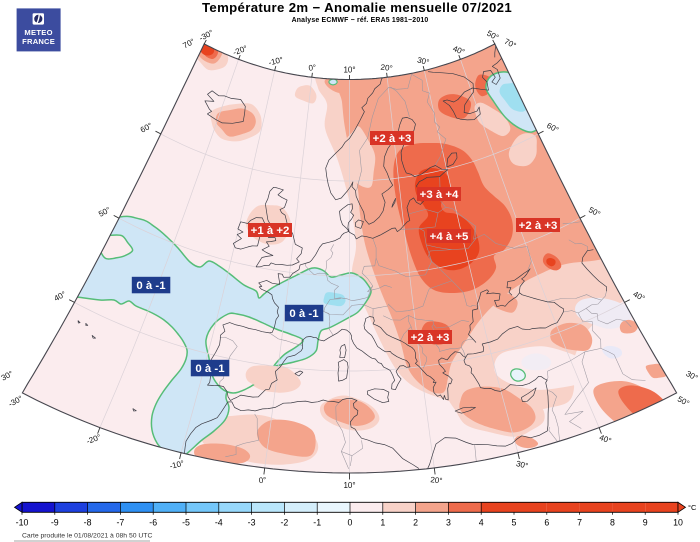  Describe the element at coordinates (350, 523) in the screenshot. I see `svg-text: 0` at that location.